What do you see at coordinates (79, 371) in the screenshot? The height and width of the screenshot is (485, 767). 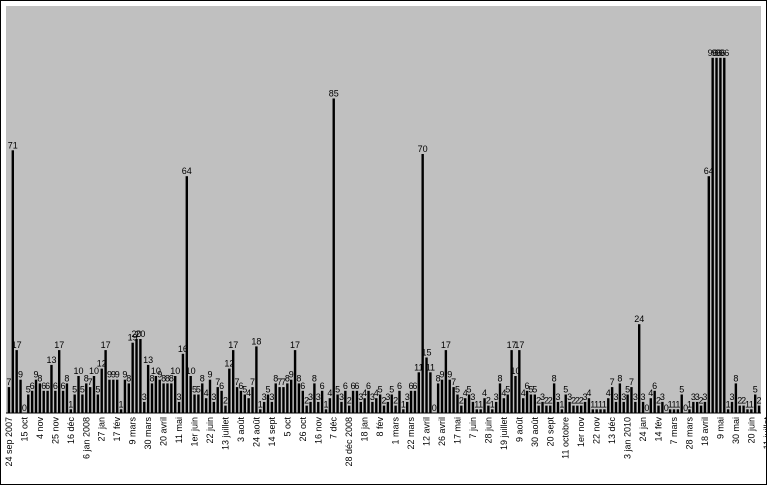 I see `bar-value-label: 10` at bounding box center [79, 371].